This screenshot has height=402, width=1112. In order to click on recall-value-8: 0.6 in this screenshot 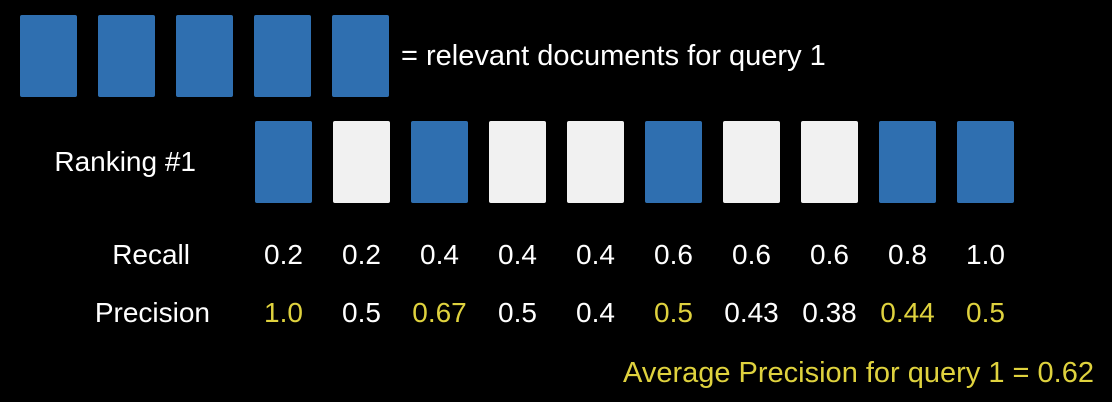, I will do `click(829, 254)`.